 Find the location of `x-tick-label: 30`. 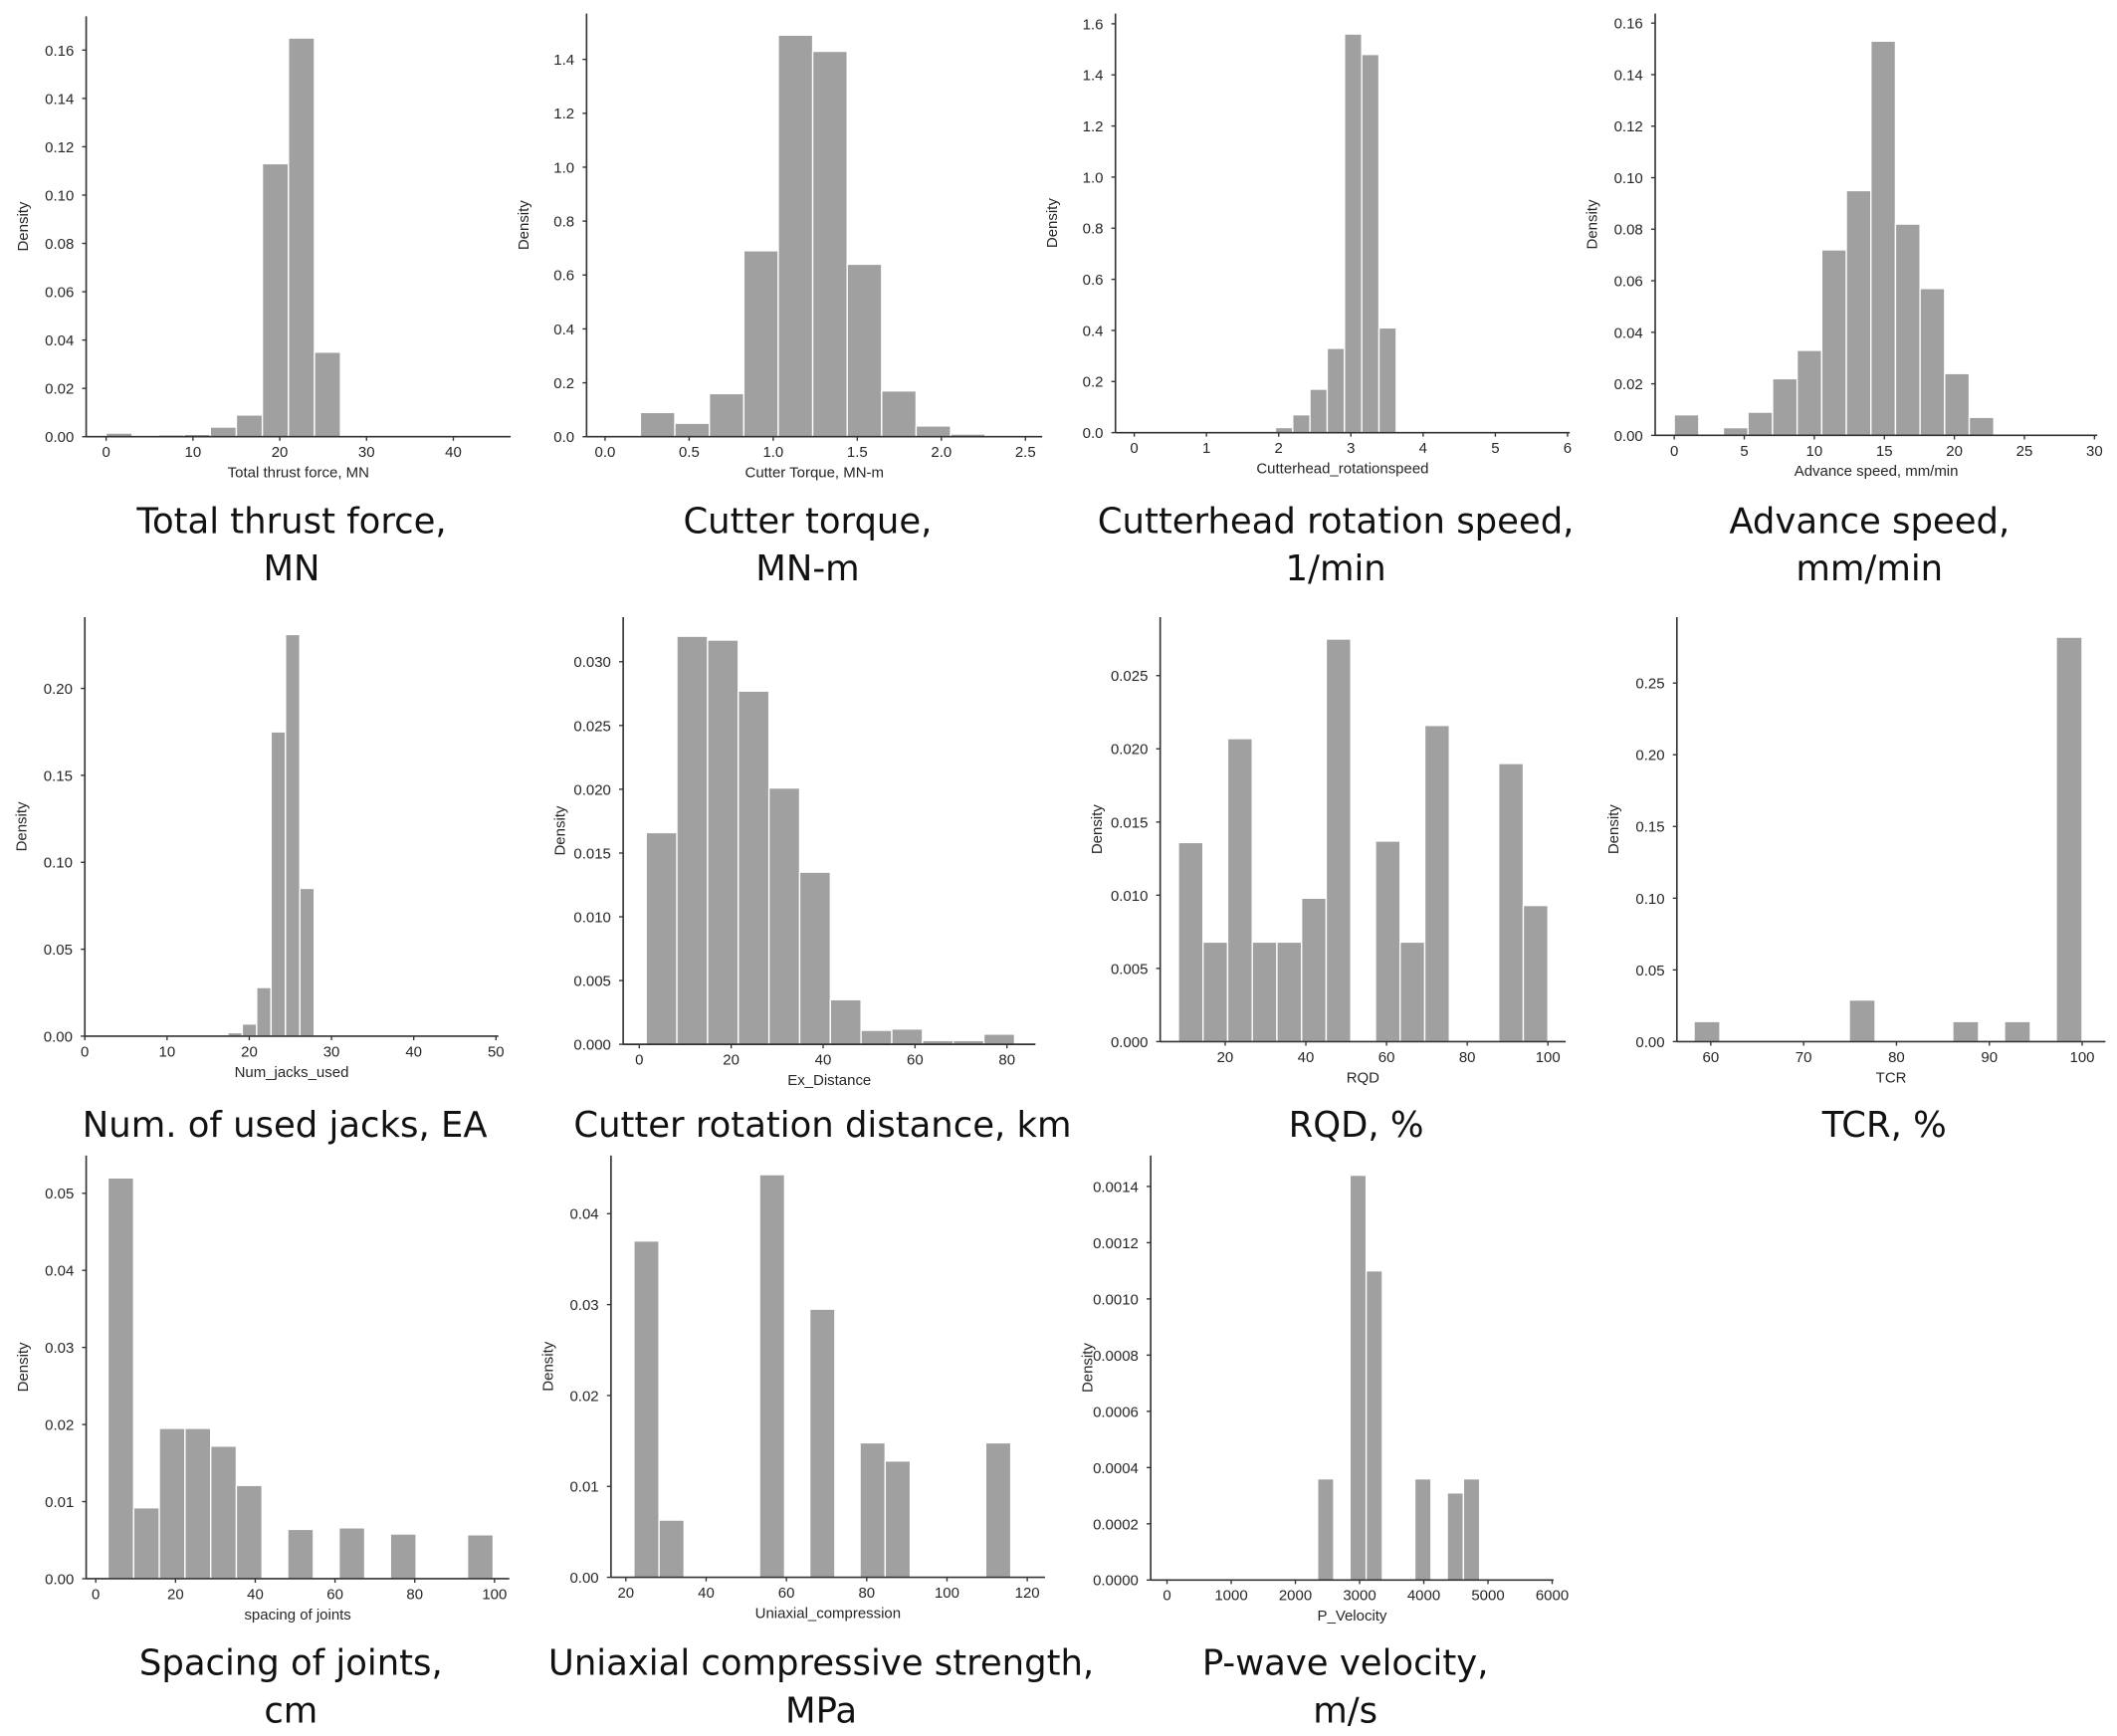

x-tick-label: 30 is located at coordinates (331, 1051).